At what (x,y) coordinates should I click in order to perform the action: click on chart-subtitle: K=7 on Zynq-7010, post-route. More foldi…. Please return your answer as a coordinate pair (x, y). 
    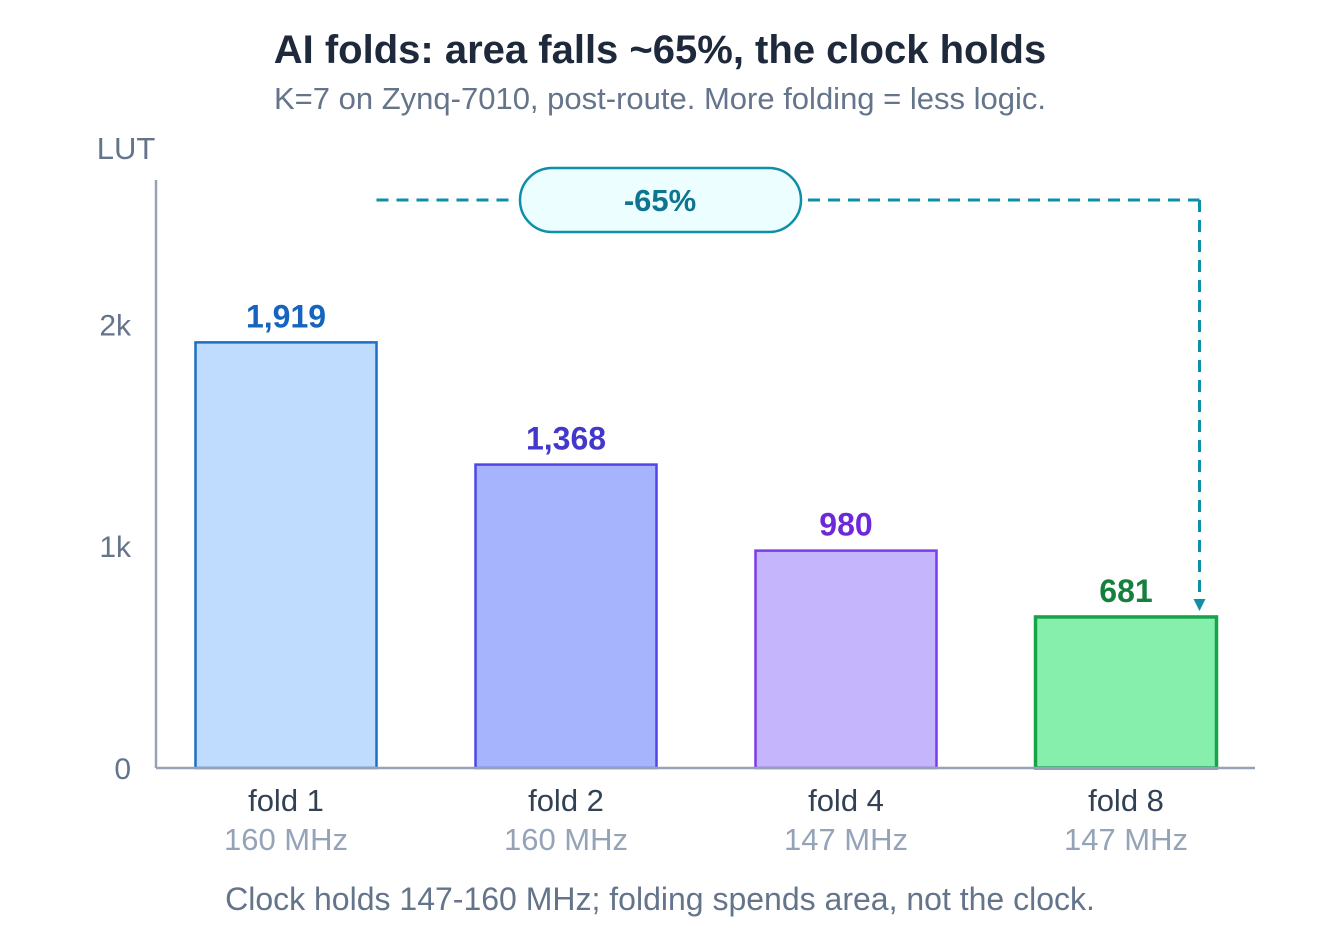
    Looking at the image, I should click on (660, 98).